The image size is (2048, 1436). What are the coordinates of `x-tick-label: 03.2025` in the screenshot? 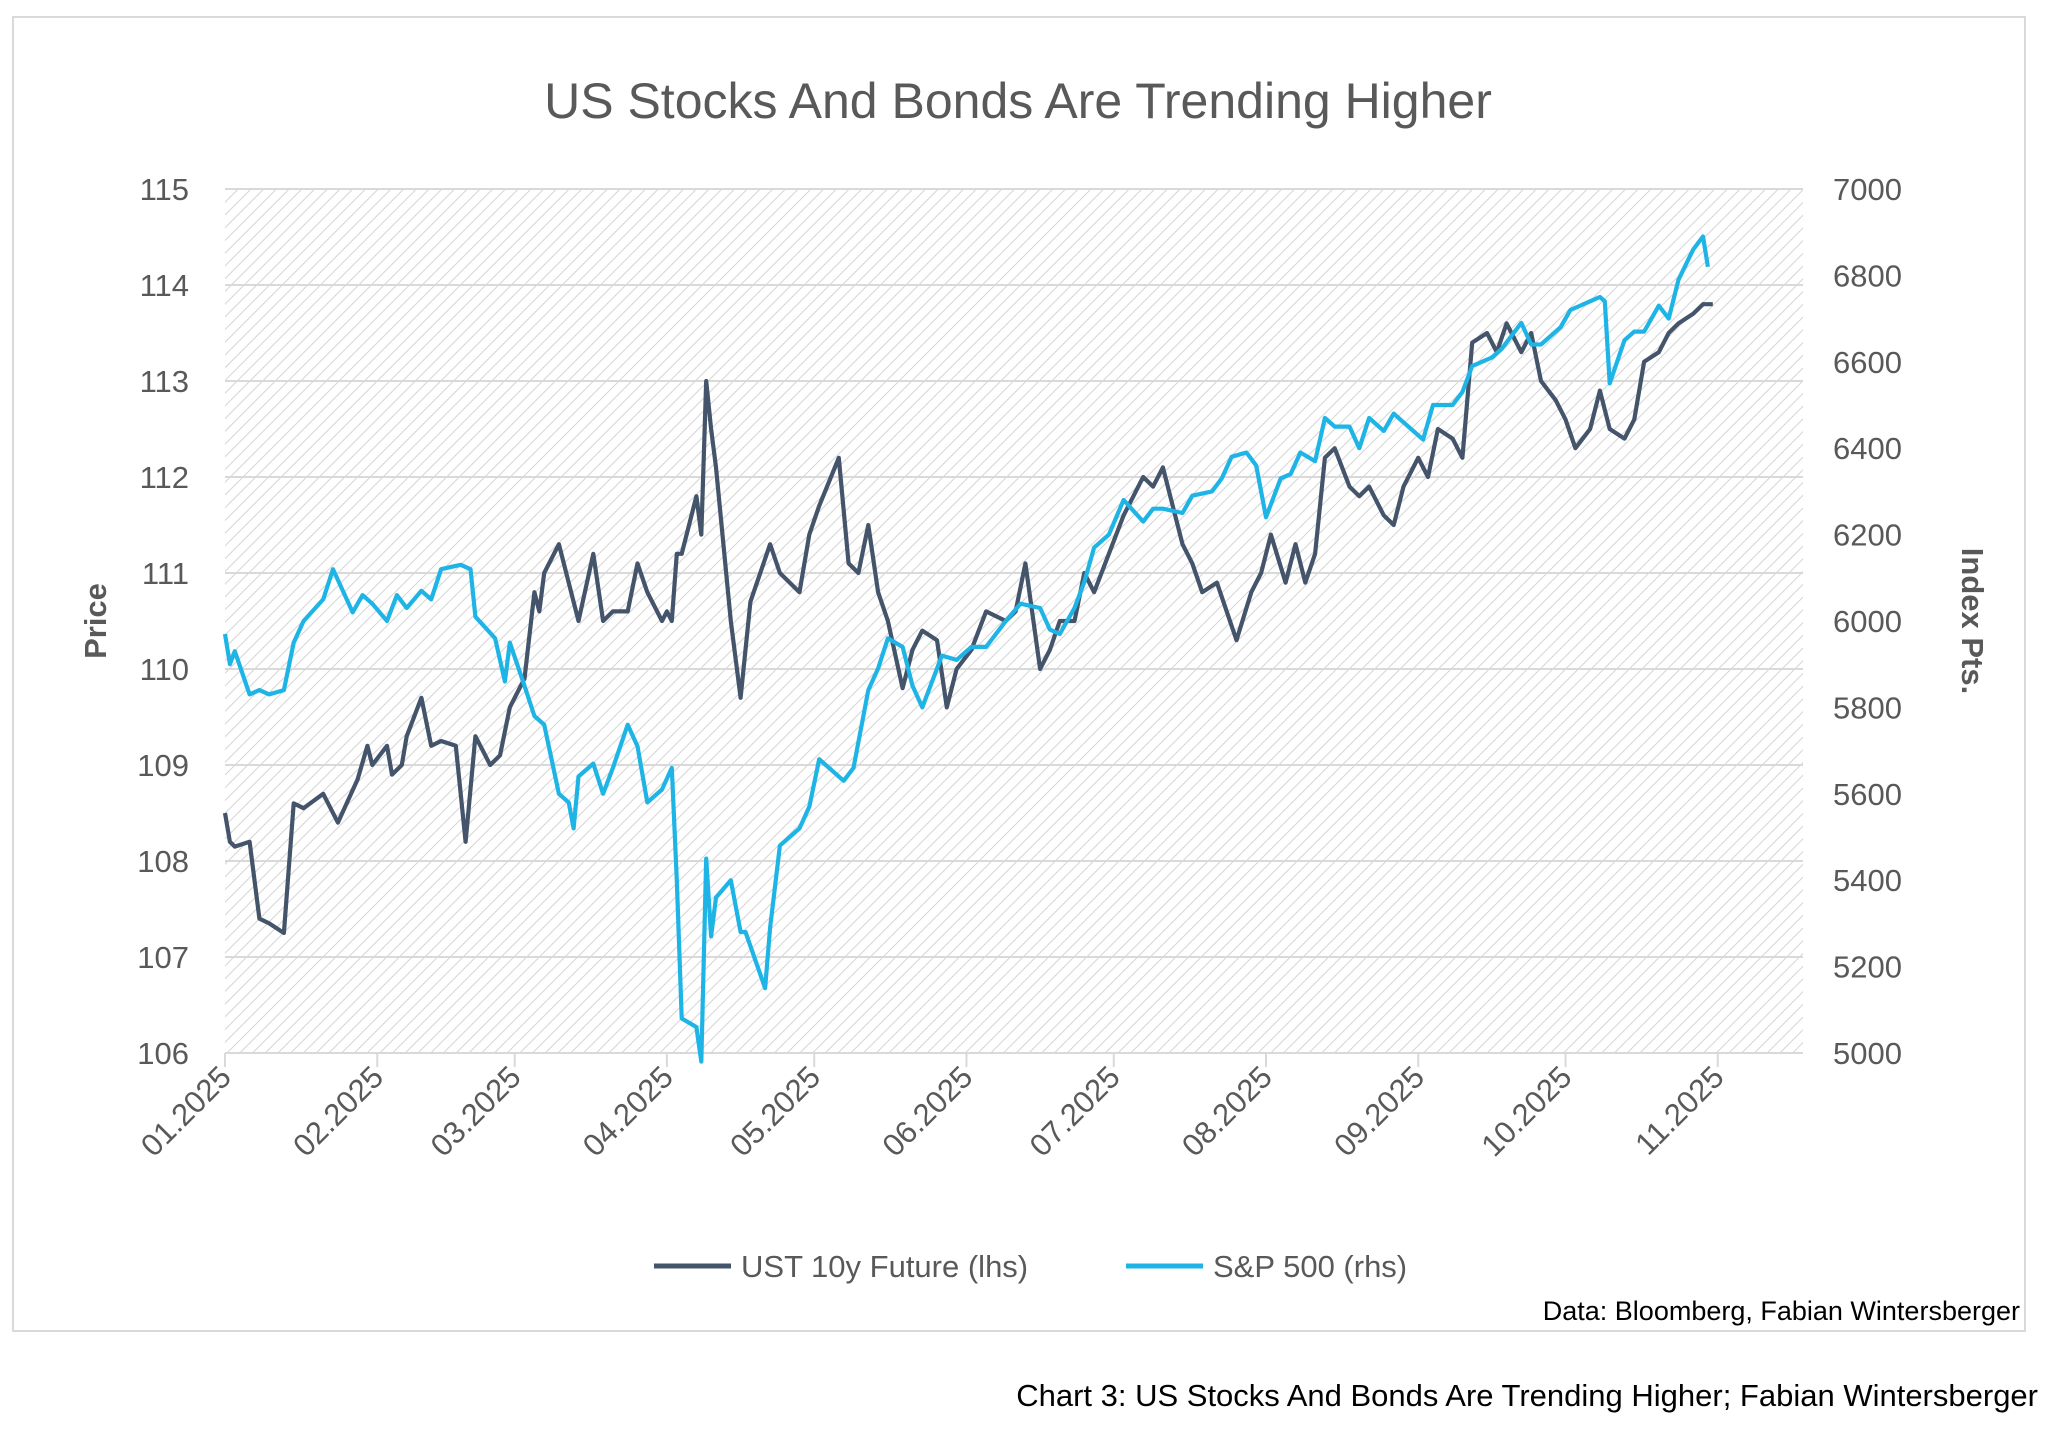 It's located at (476, 1111).